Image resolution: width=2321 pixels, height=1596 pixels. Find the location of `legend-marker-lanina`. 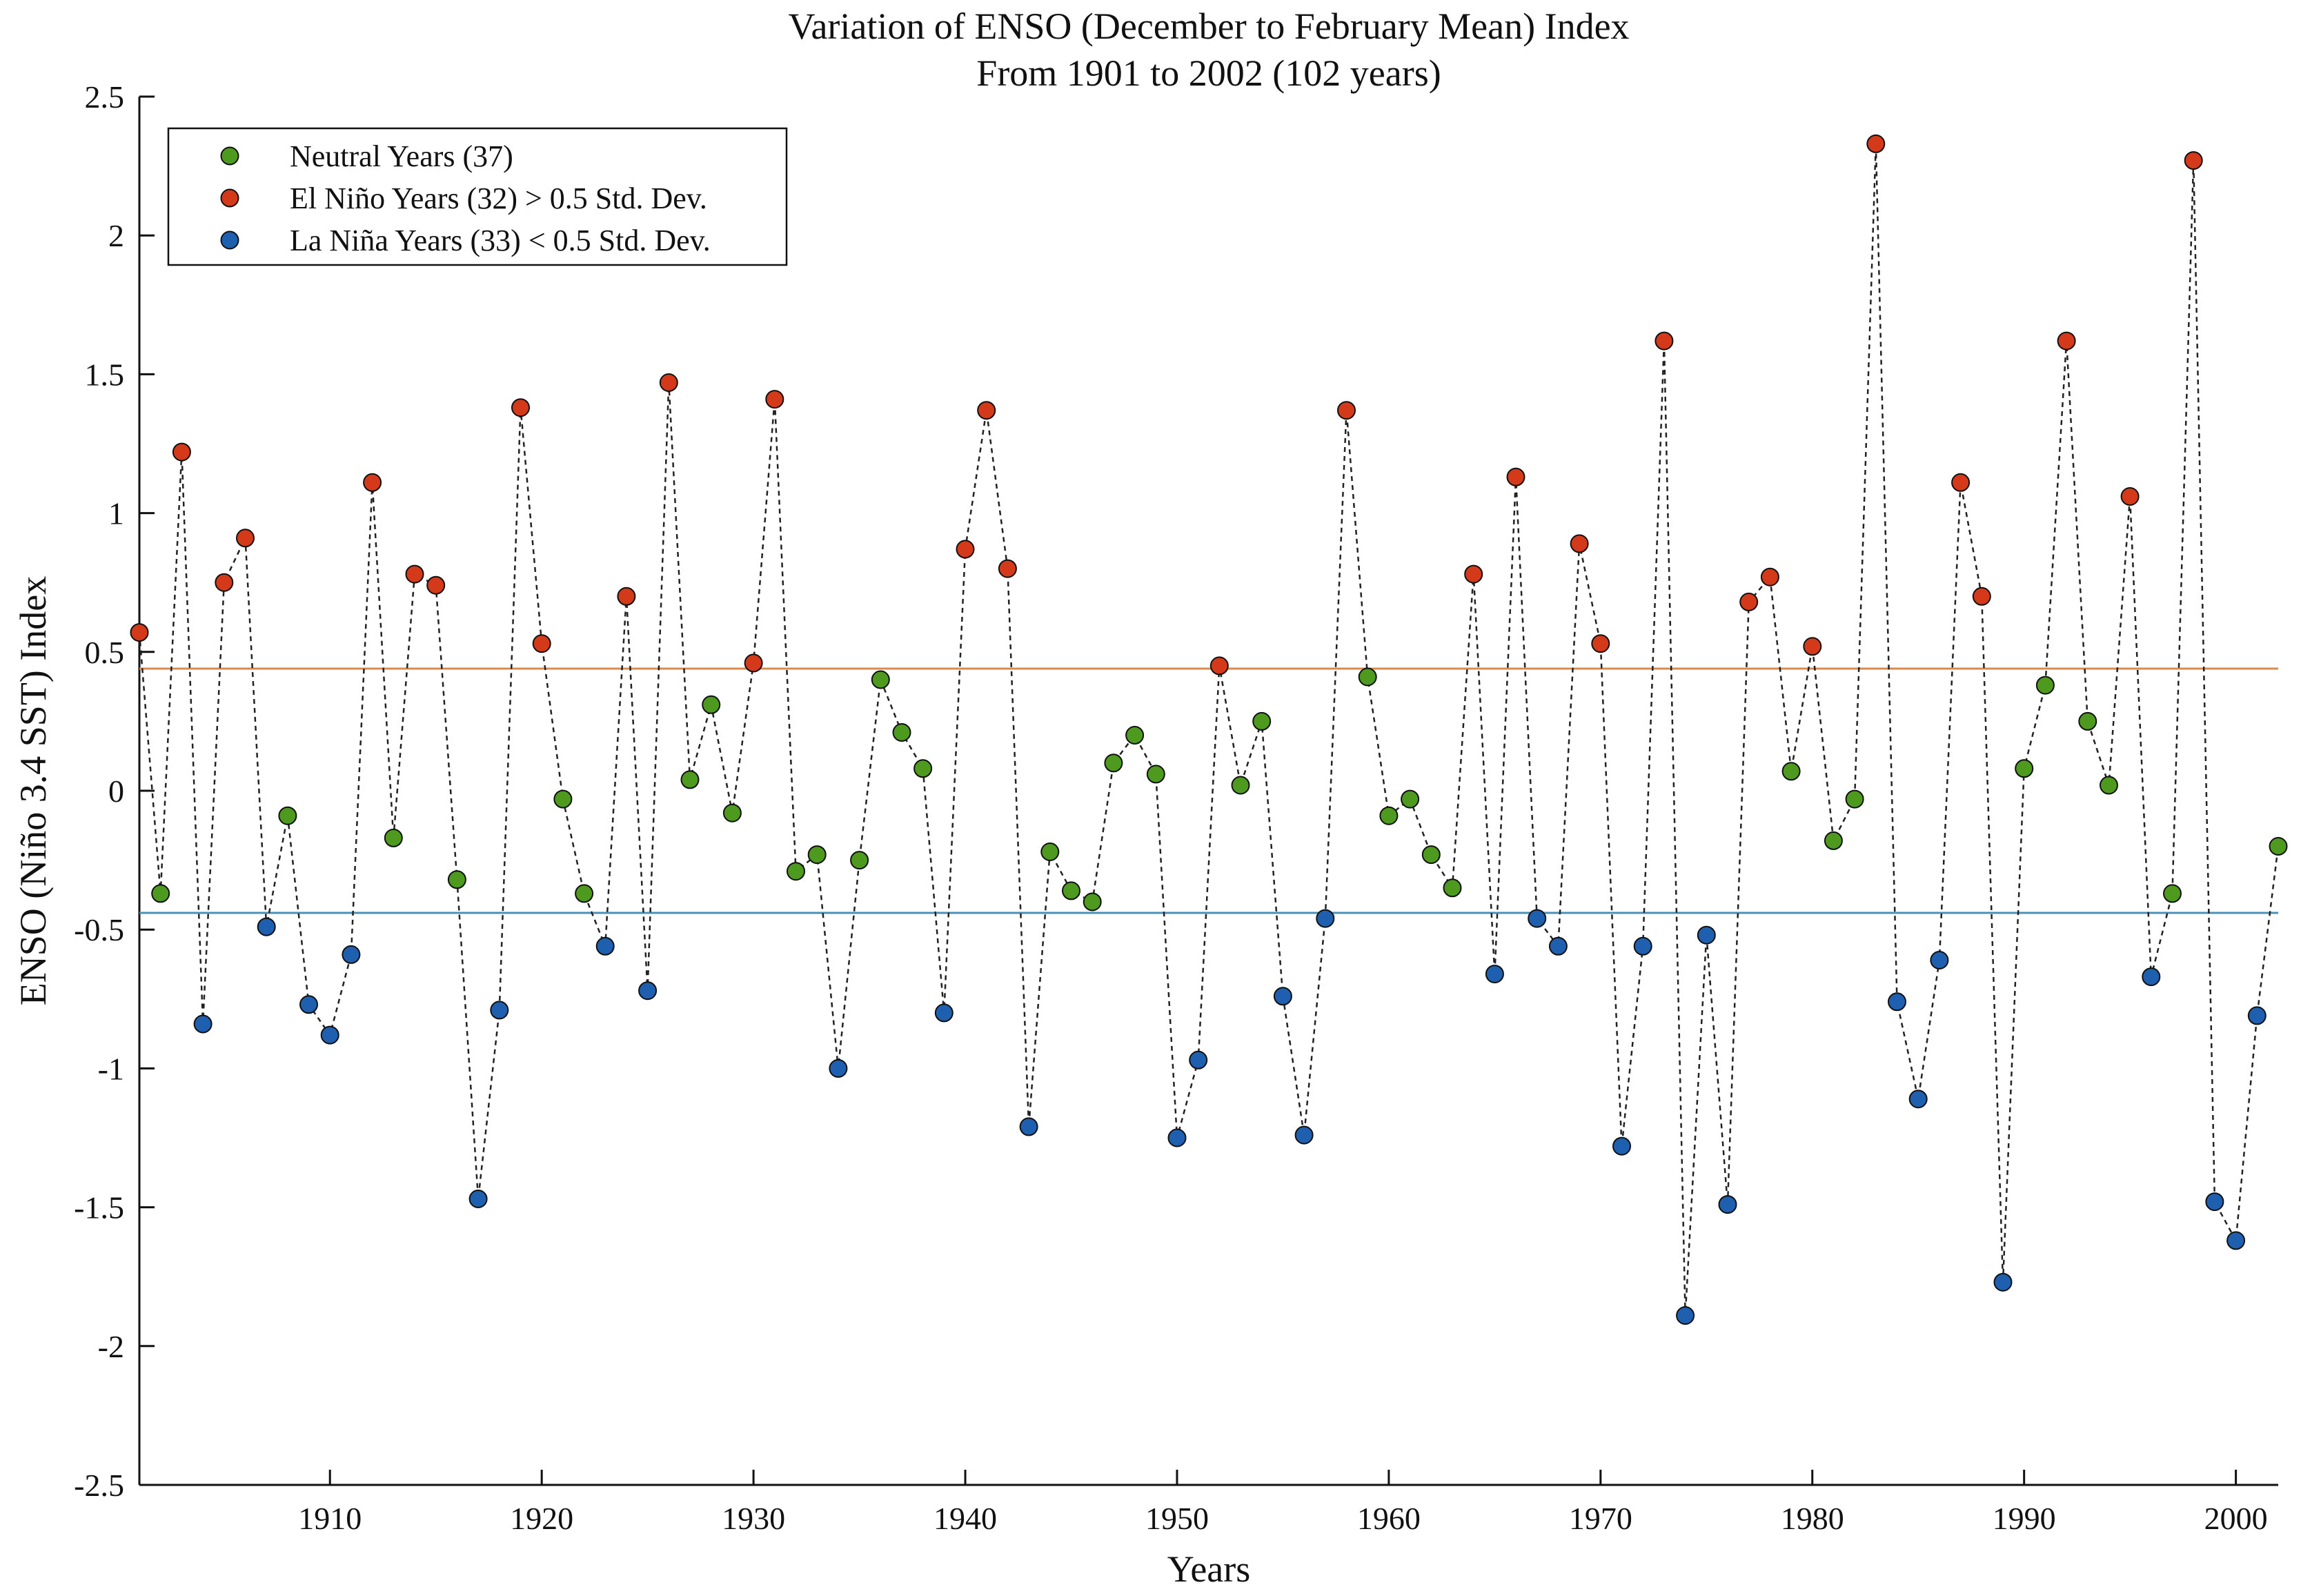

legend-marker-lanina is located at coordinates (230, 240).